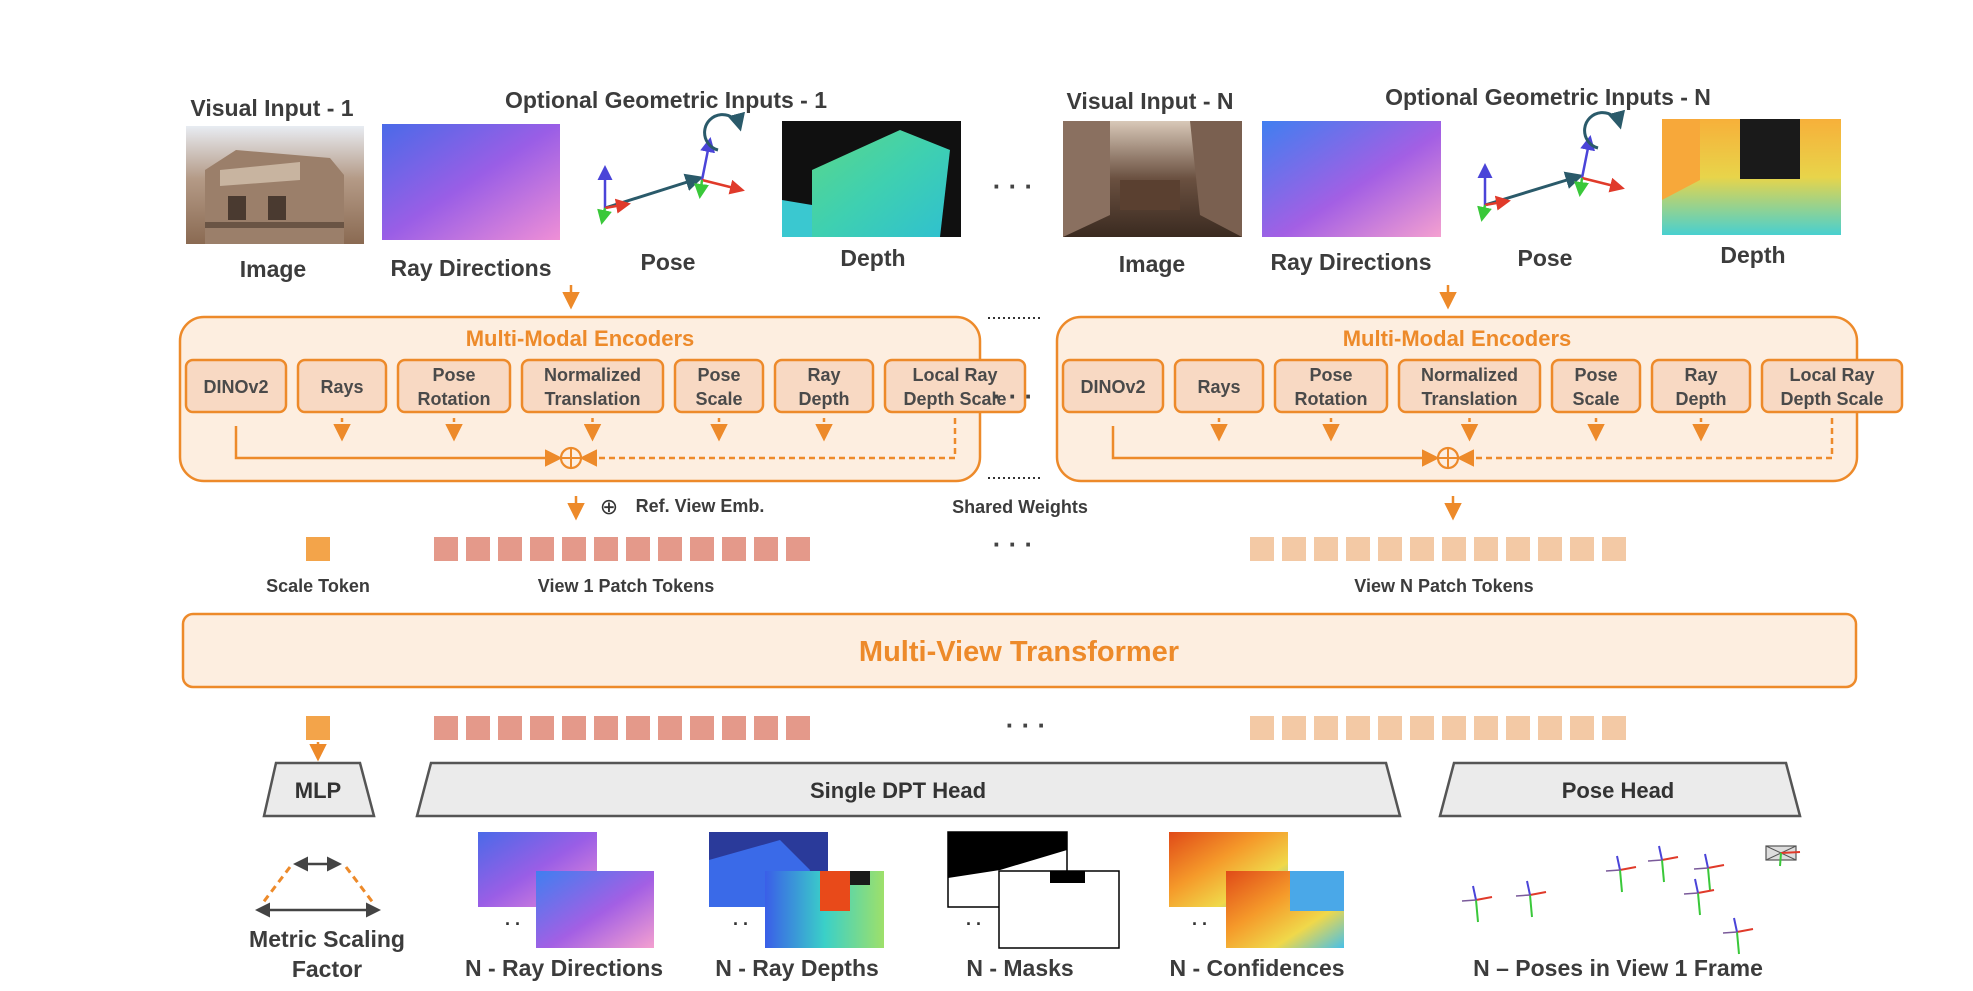 This screenshot has height=991, width=1973. What do you see at coordinates (1545, 258) in the screenshot?
I see `pose-label-n: Pose` at bounding box center [1545, 258].